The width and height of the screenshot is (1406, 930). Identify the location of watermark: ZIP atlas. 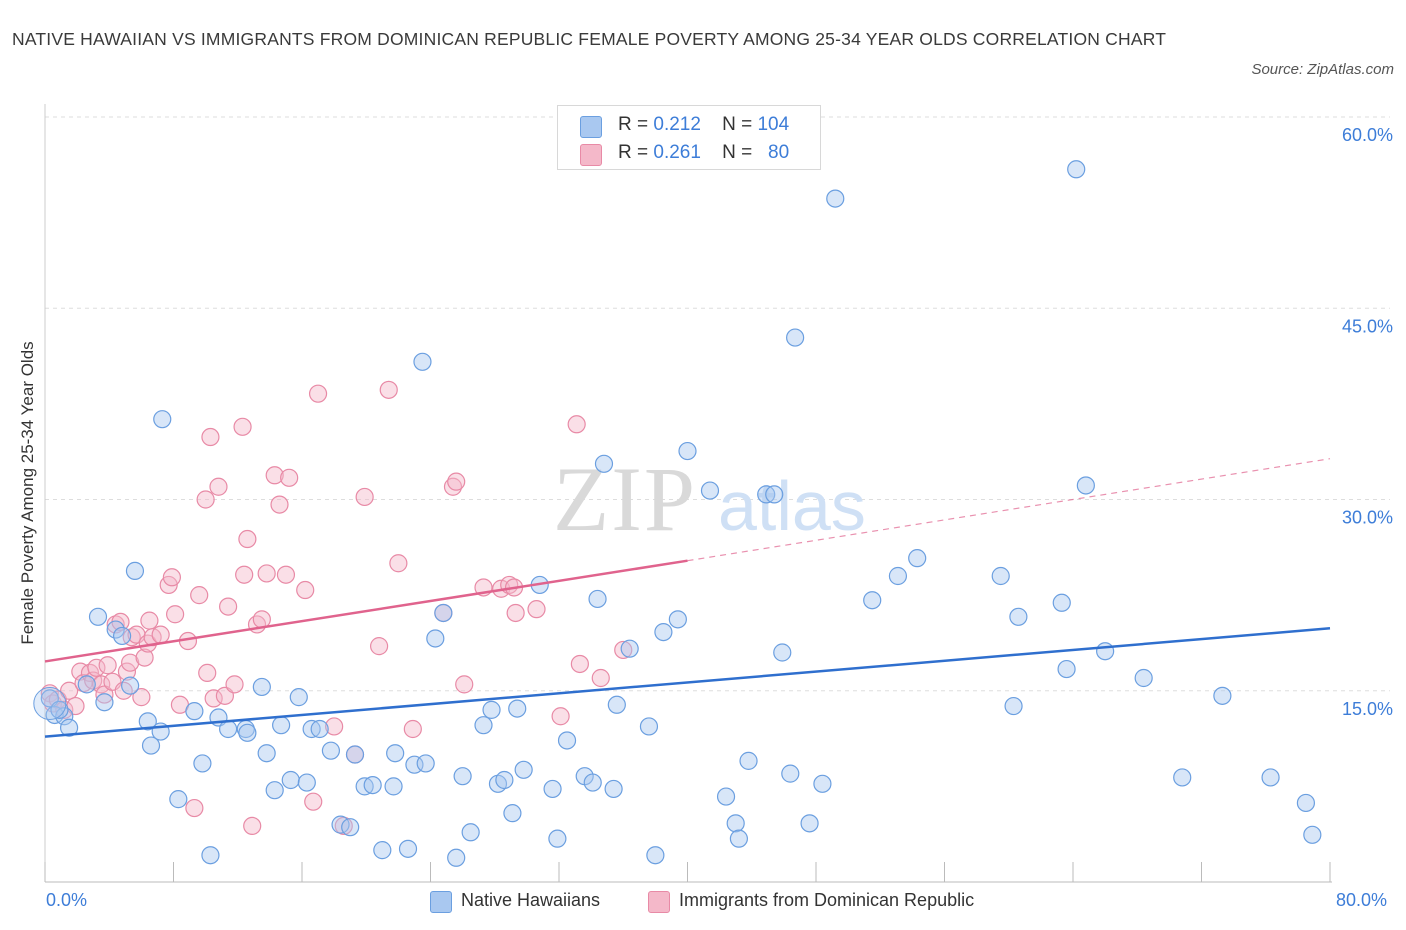
(709, 499).